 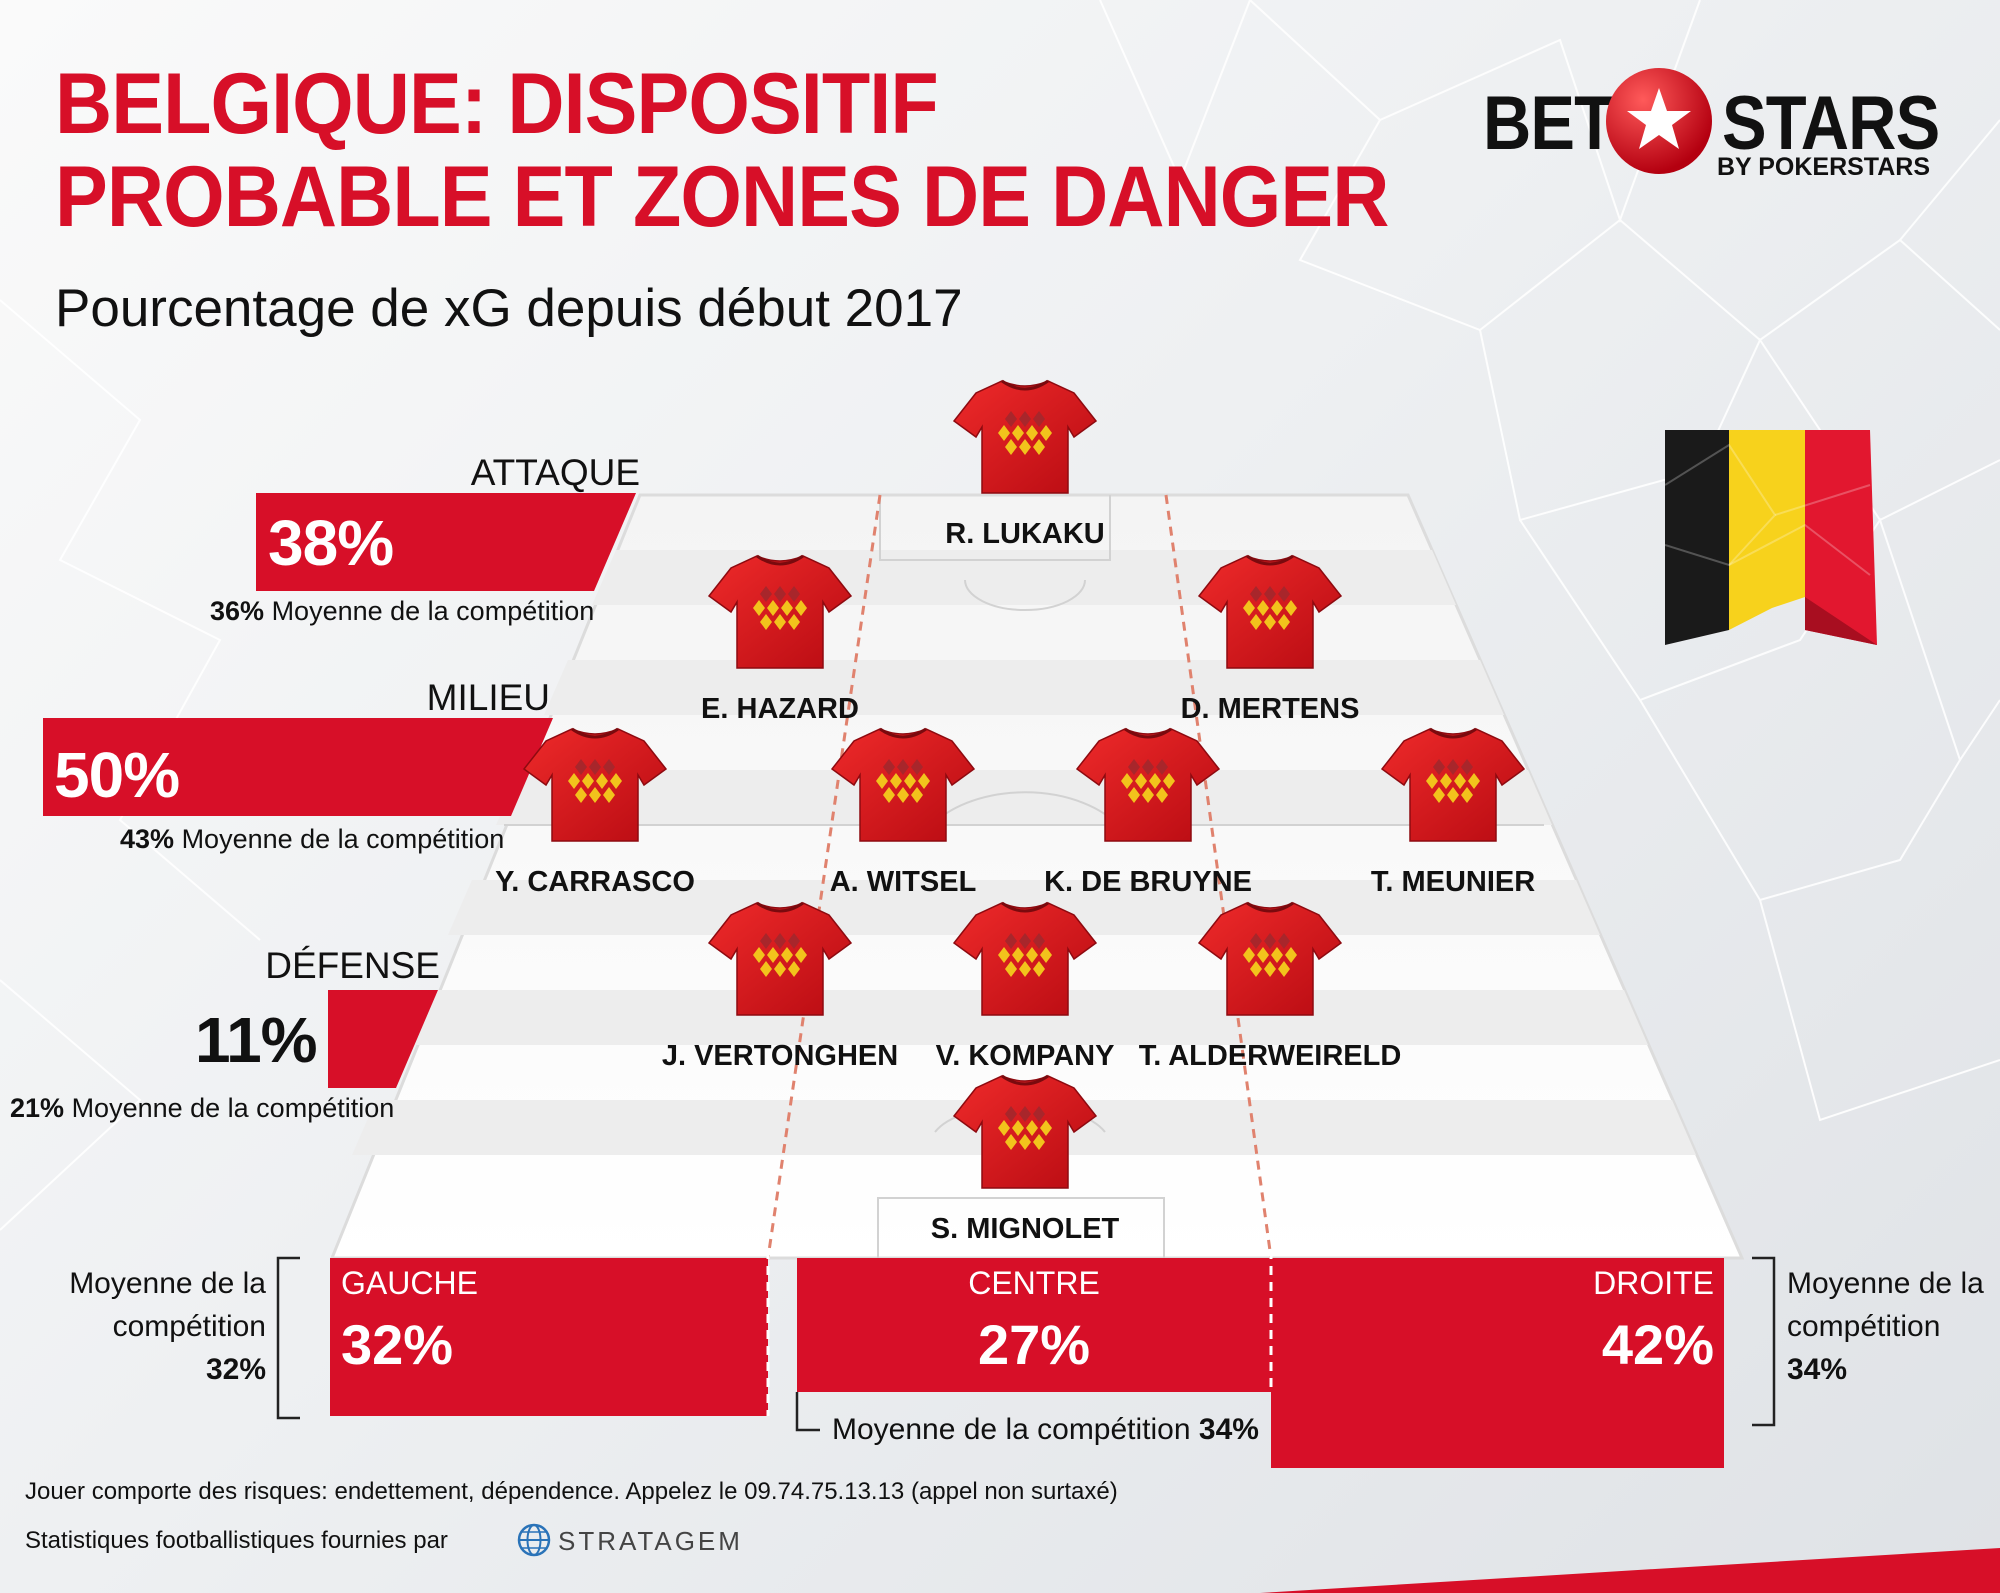 I want to click on player-name-lukaku: R. LUKAKU, so click(x=1025, y=534).